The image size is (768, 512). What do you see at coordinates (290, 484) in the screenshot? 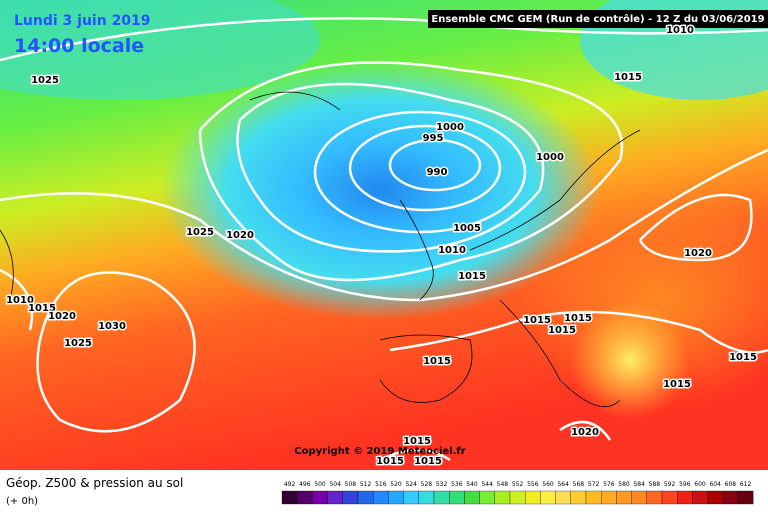
I see `legend-label: 492` at bounding box center [290, 484].